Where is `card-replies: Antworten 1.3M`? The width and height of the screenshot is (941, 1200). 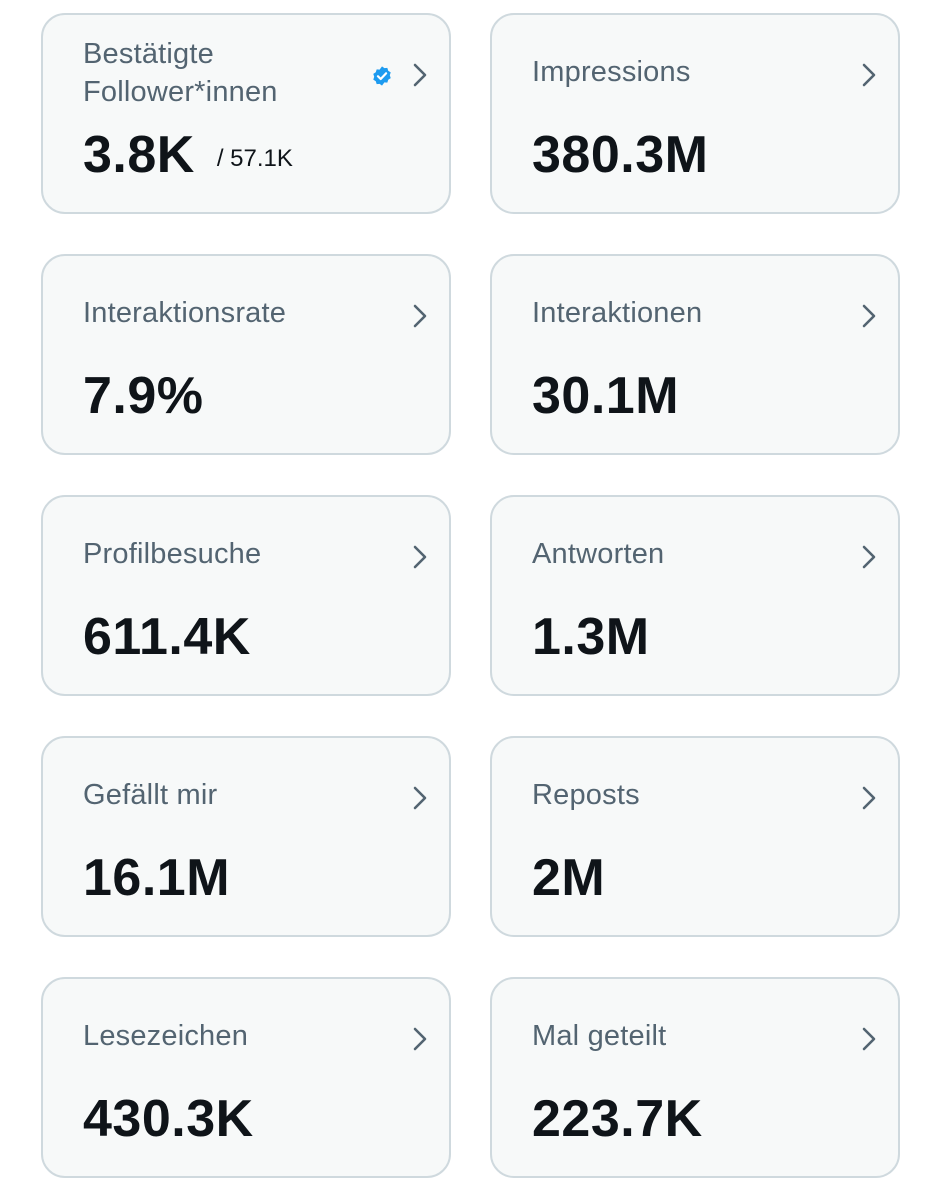
card-replies: Antworten 1.3M is located at coordinates (695, 595).